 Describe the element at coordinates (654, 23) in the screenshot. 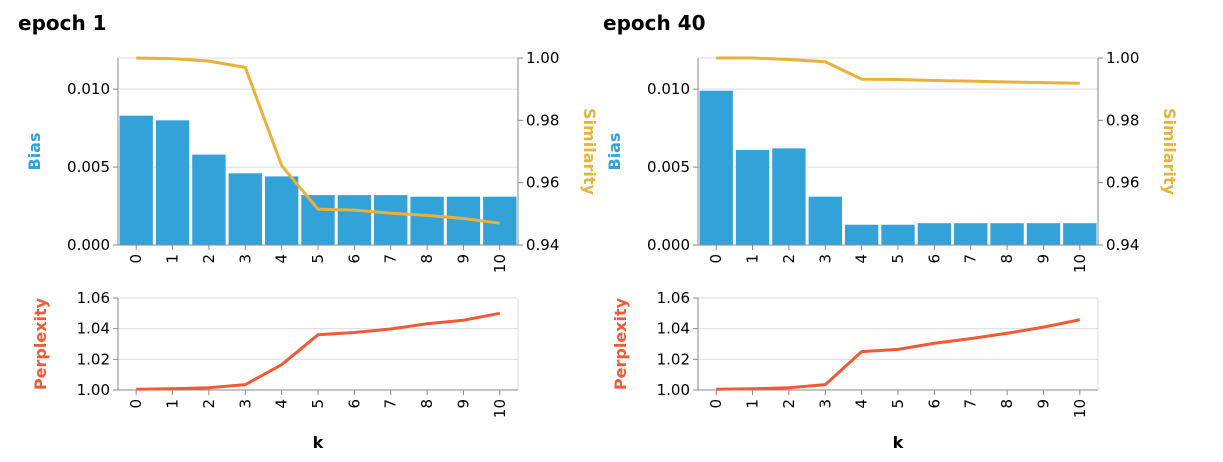

I see `panel-title: epoch 40` at that location.